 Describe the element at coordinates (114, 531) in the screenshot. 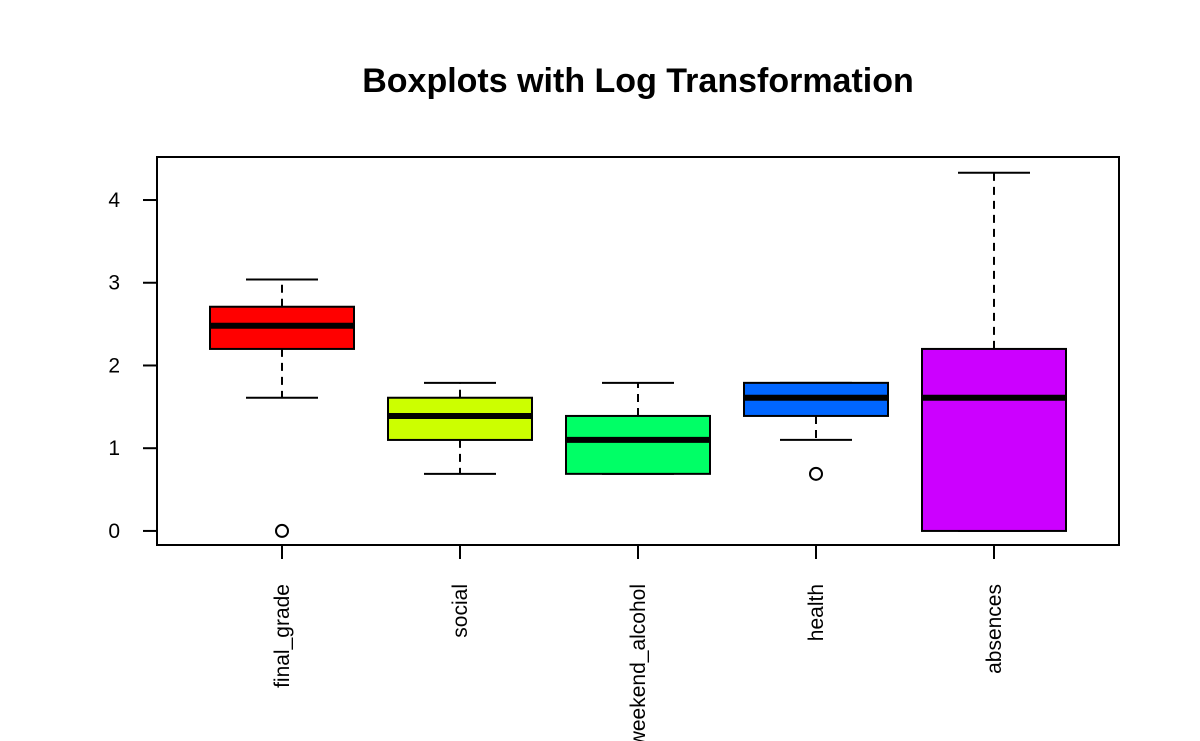

I see `y-tick-label: 0` at that location.